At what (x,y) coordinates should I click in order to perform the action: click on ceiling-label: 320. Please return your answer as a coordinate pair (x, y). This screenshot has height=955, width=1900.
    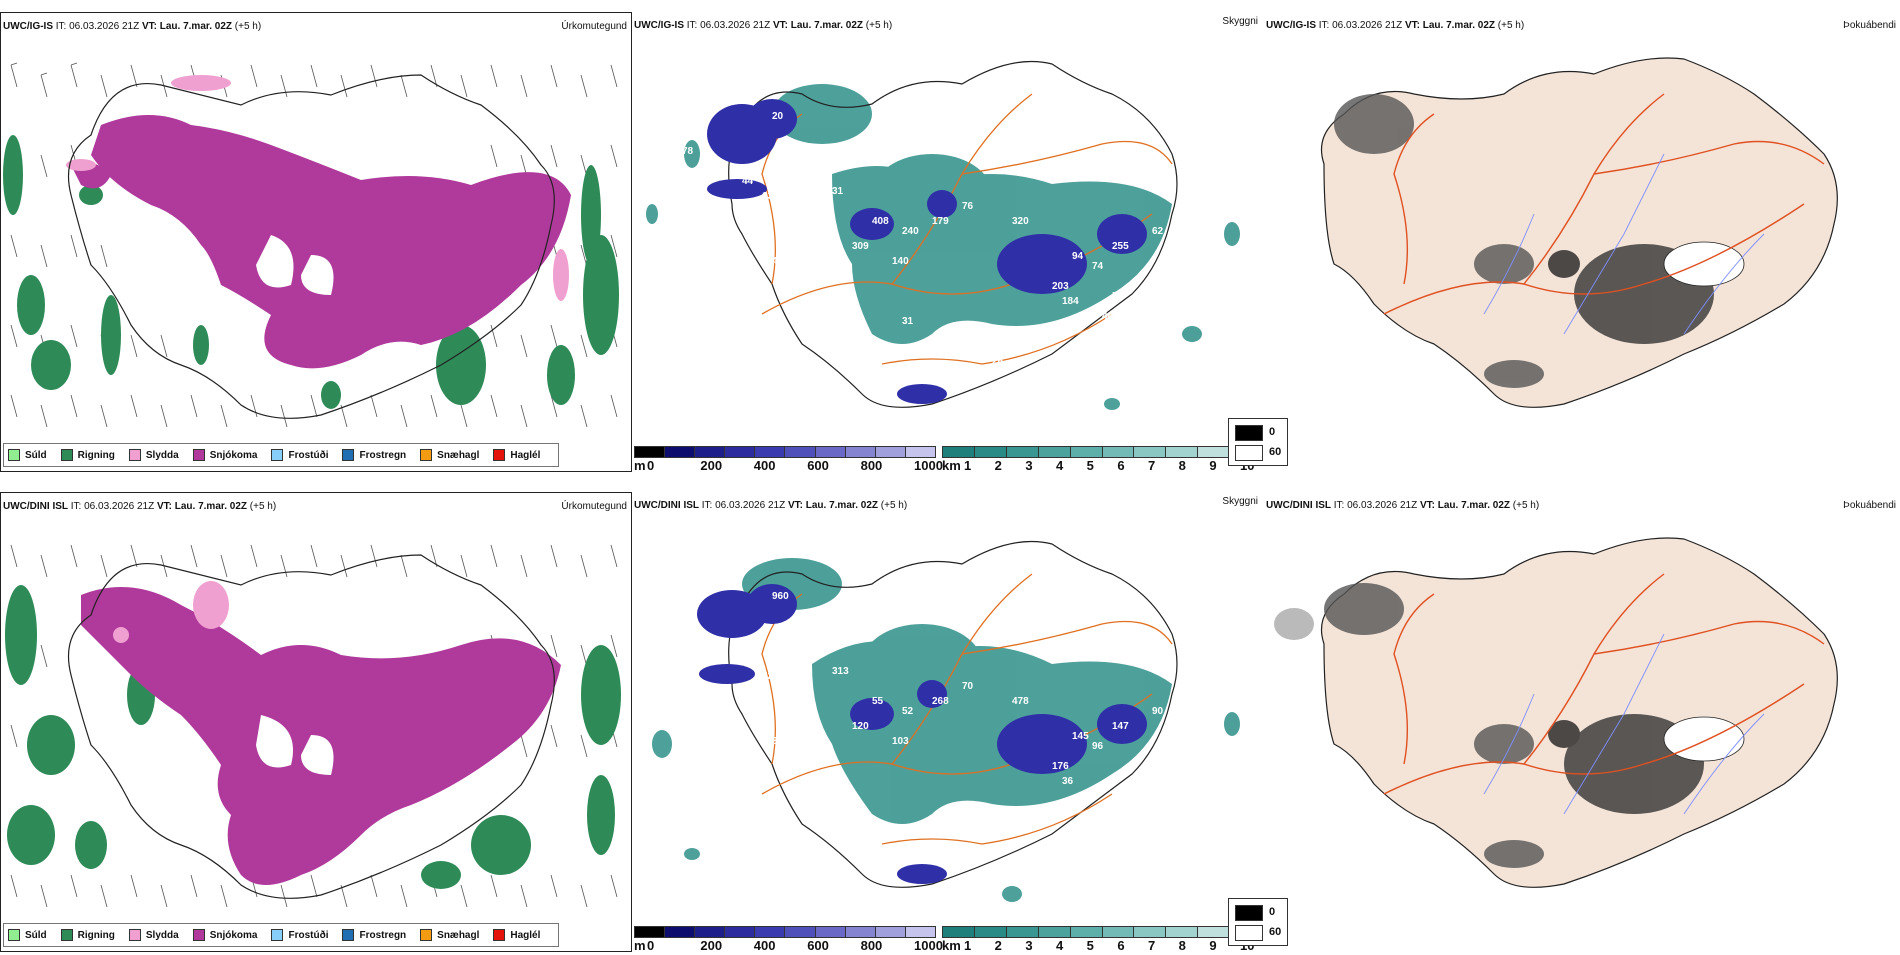
    Looking at the image, I should click on (1020, 221).